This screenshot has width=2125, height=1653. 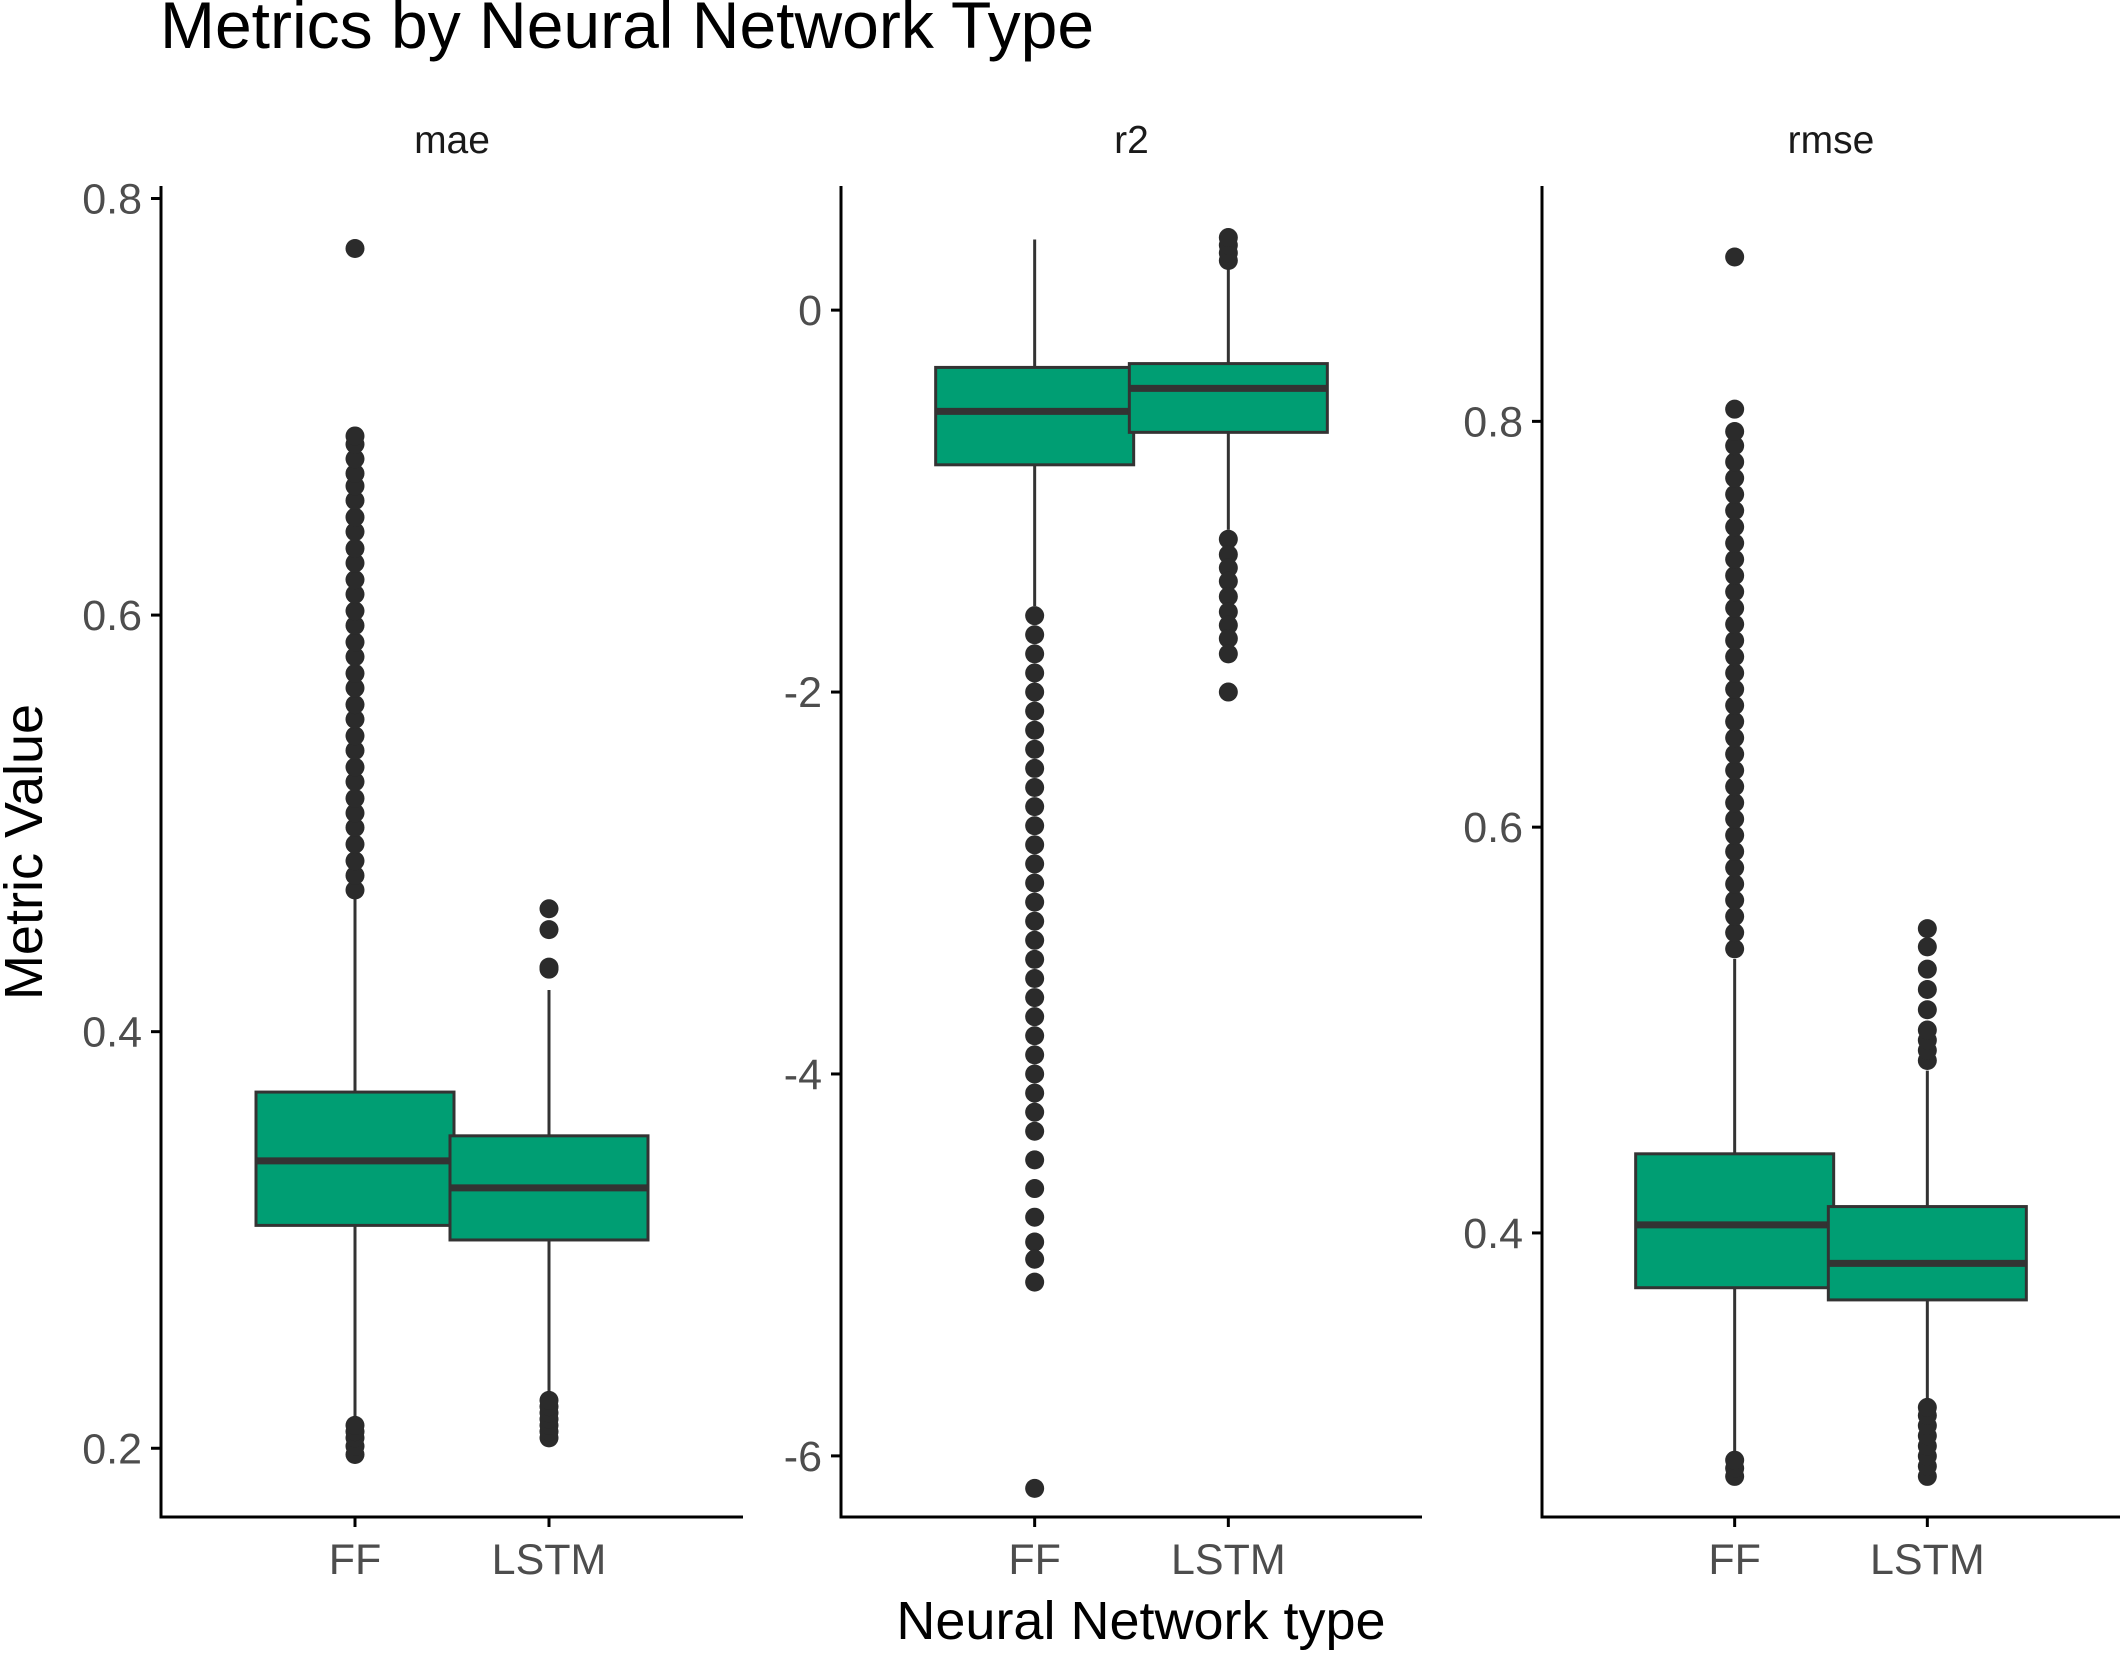 I want to click on box-r2-LSTM, so click(x=1228, y=465).